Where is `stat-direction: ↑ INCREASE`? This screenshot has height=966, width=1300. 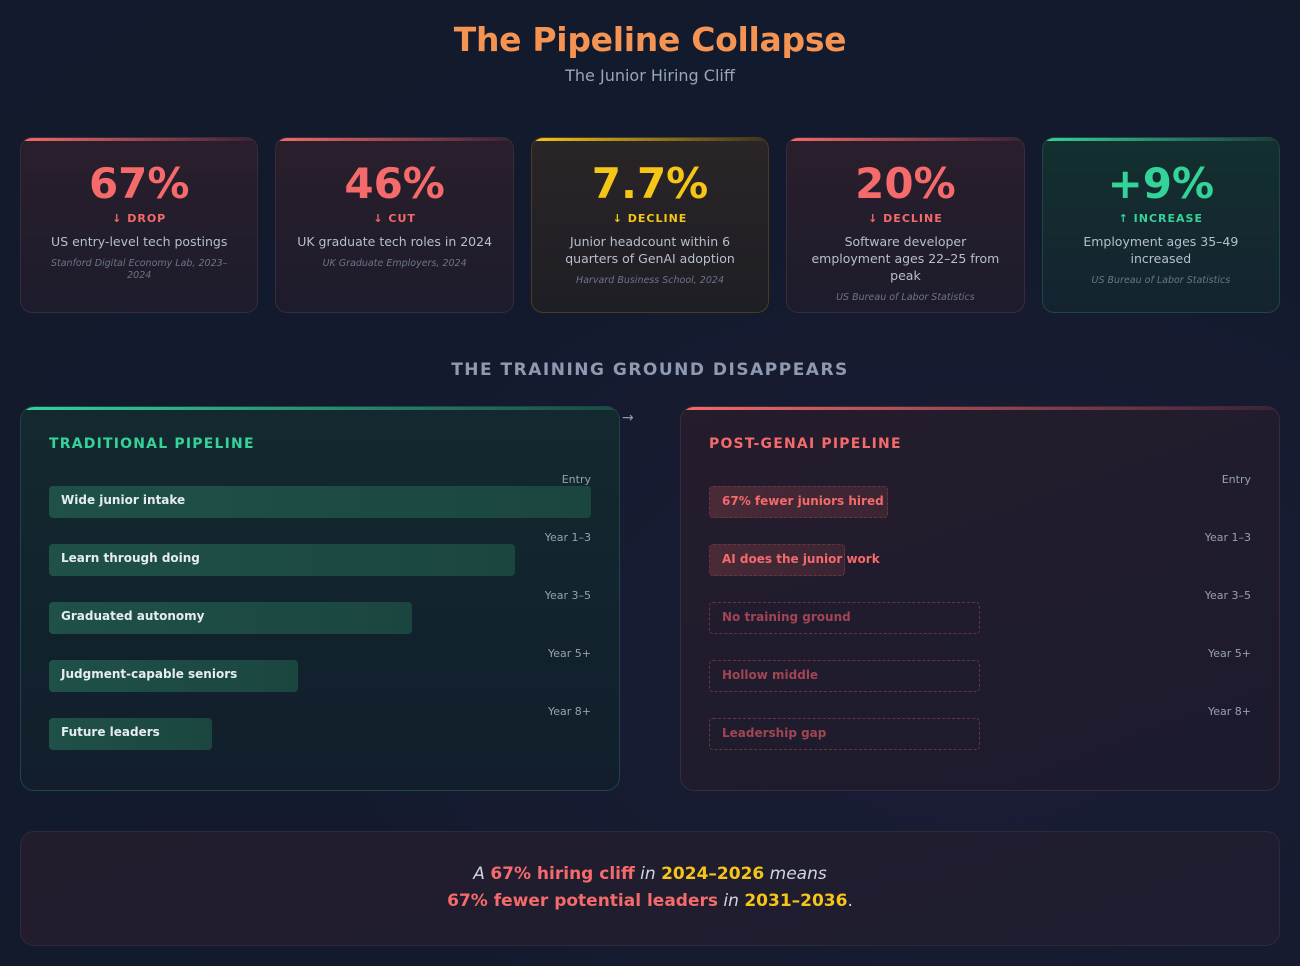 stat-direction: ↑ INCREASE is located at coordinates (1160, 218).